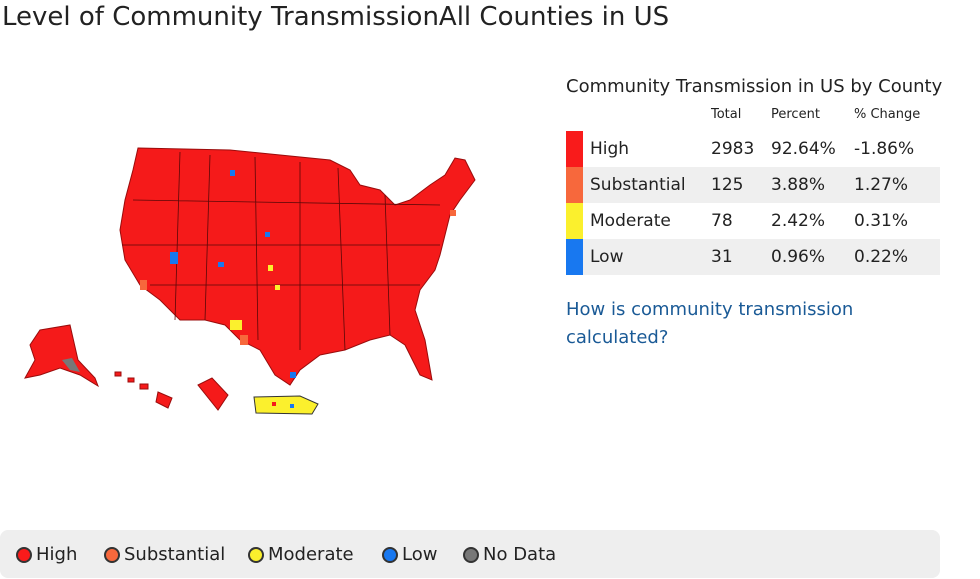 This screenshot has width=980, height=579. What do you see at coordinates (881, 257) in the screenshot?
I see `table-cell: 0.22%` at bounding box center [881, 257].